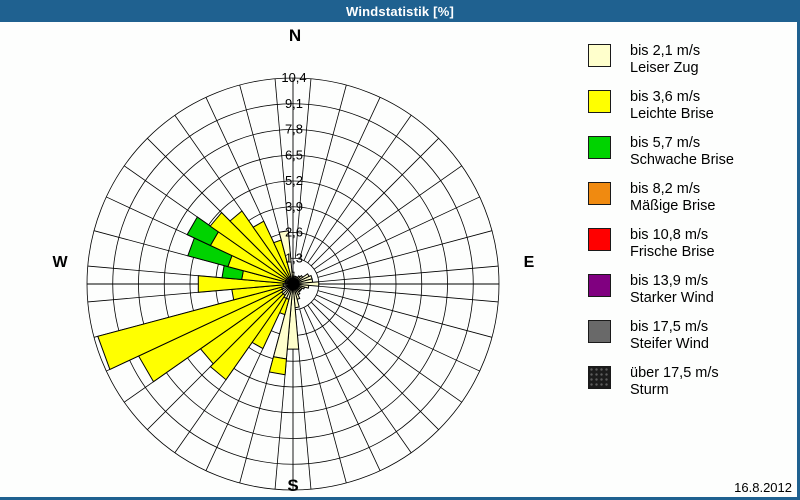  What do you see at coordinates (294, 154) in the screenshot?
I see `radial-axis-label: 6,5` at bounding box center [294, 154].